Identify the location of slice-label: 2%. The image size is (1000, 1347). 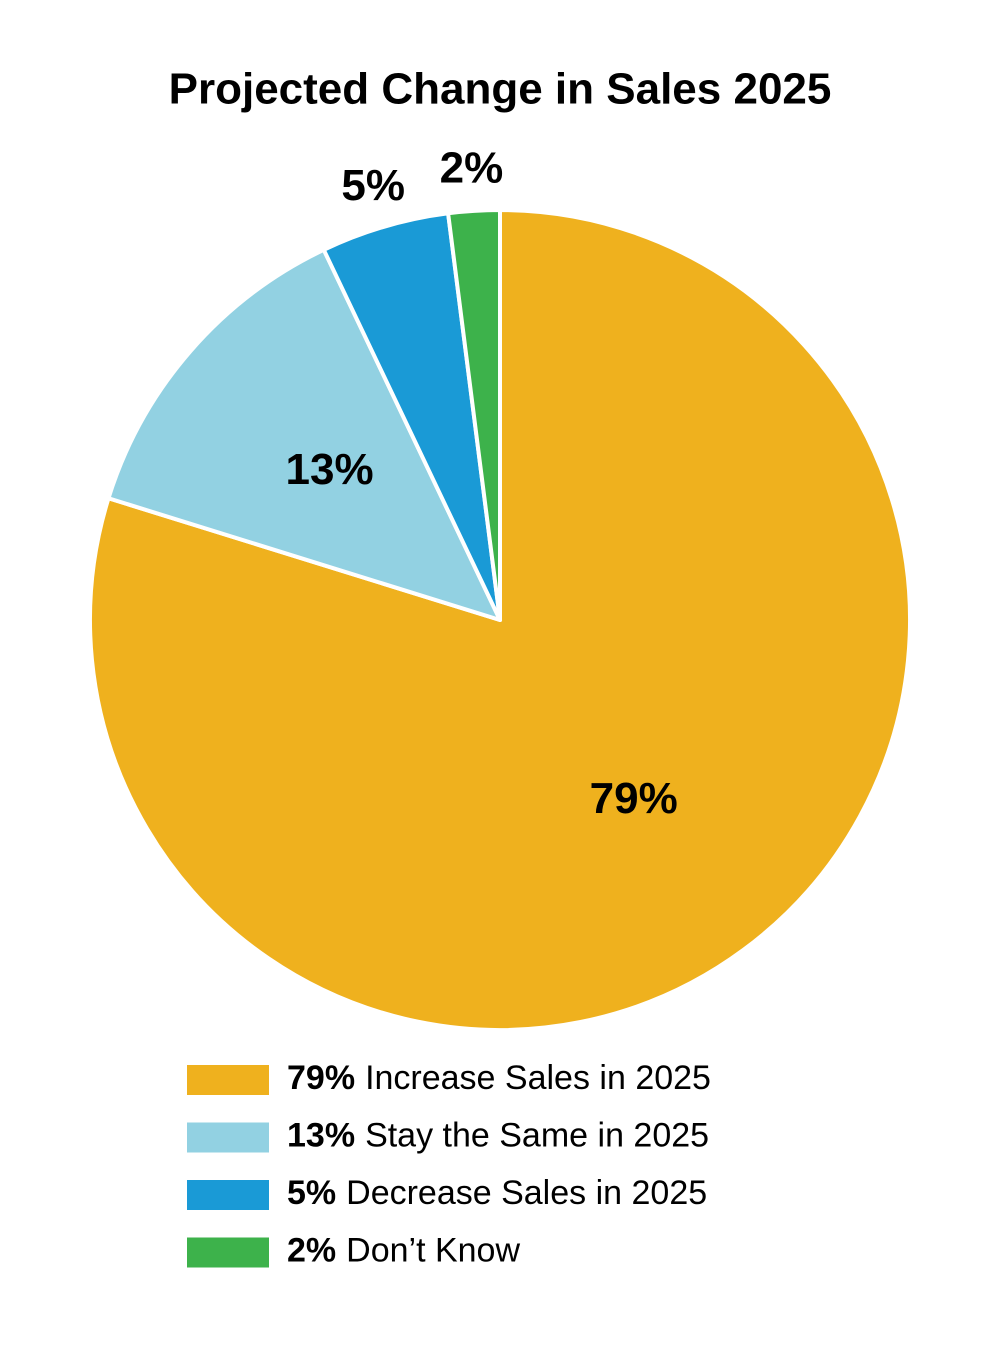
(472, 168).